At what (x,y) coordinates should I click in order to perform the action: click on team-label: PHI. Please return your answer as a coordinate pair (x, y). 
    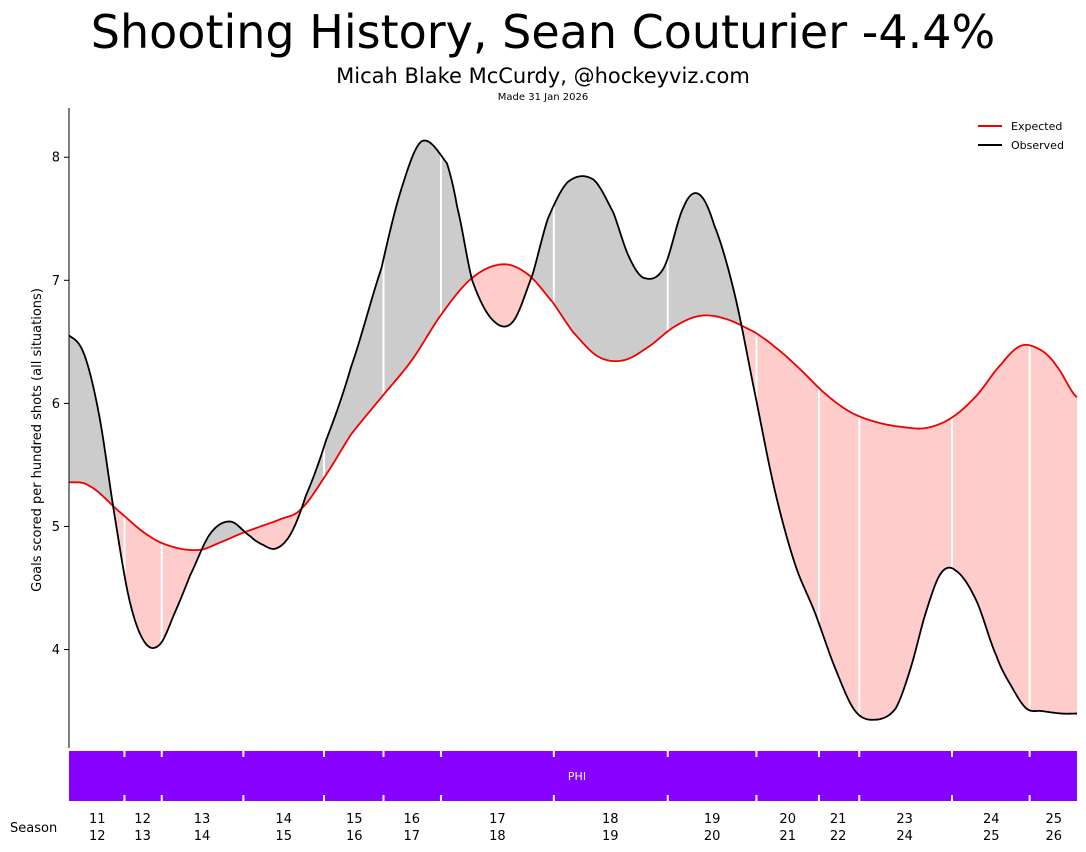
    Looking at the image, I should click on (577, 776).